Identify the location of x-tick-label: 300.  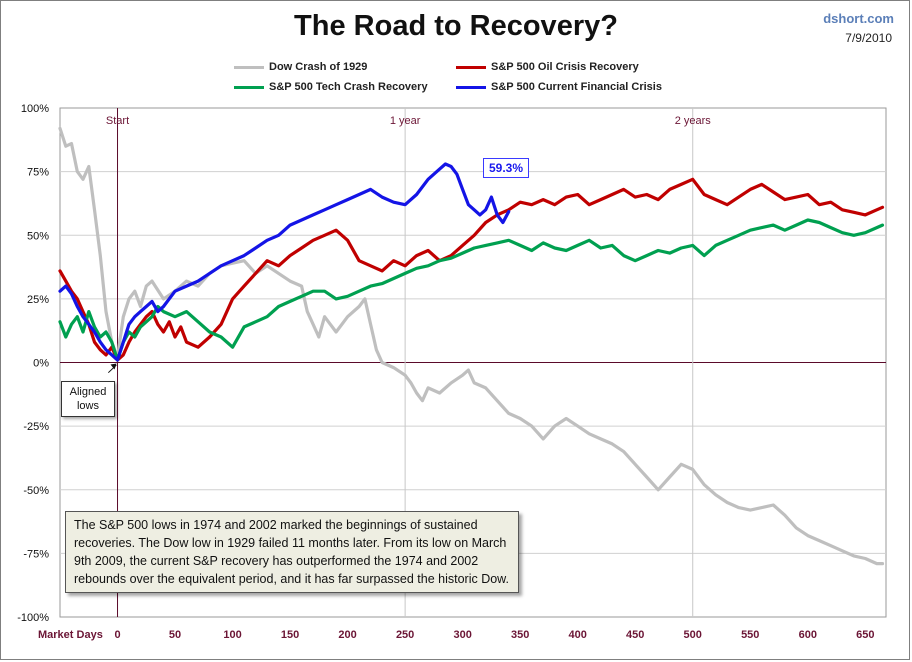
(462, 635).